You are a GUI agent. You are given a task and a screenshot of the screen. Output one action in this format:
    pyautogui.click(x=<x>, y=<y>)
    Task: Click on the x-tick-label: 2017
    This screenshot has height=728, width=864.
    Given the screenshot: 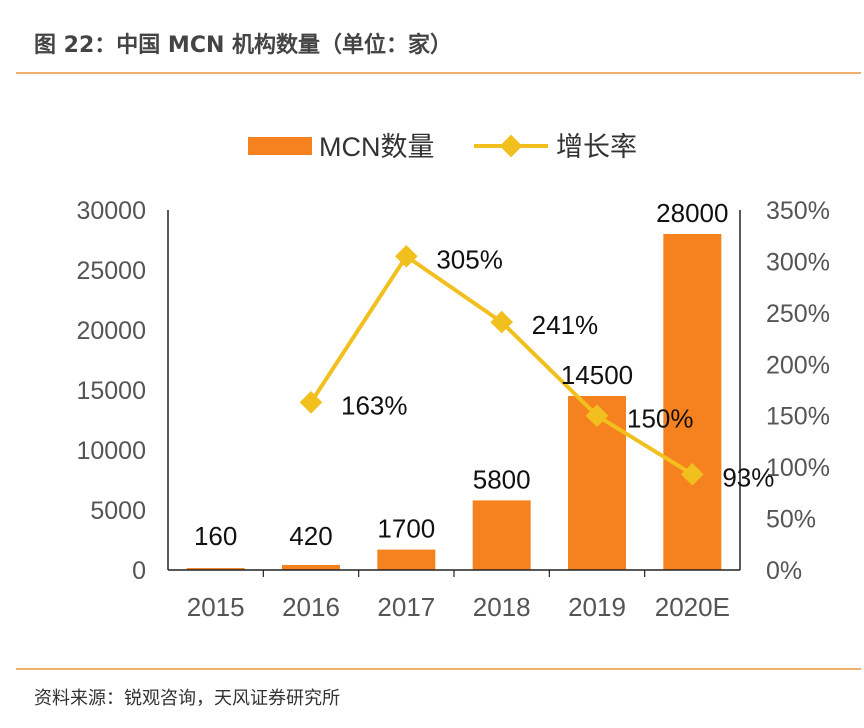 What is the action you would take?
    pyautogui.click(x=406, y=607)
    